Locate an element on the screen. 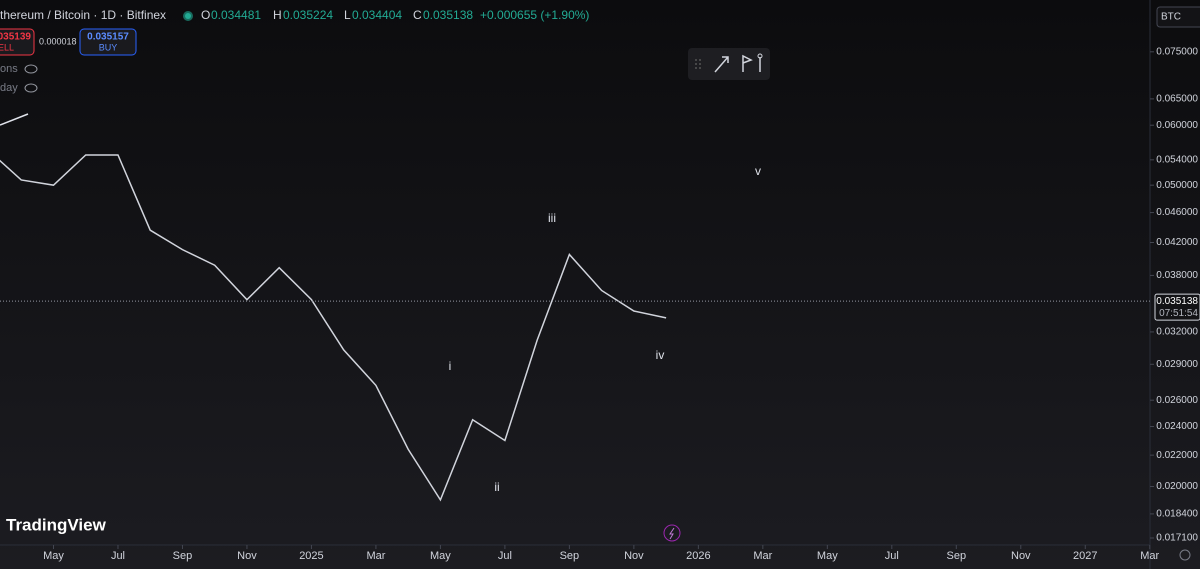 The image size is (1200, 569). change: +0.000655 (+1.90%) is located at coordinates (534, 15).